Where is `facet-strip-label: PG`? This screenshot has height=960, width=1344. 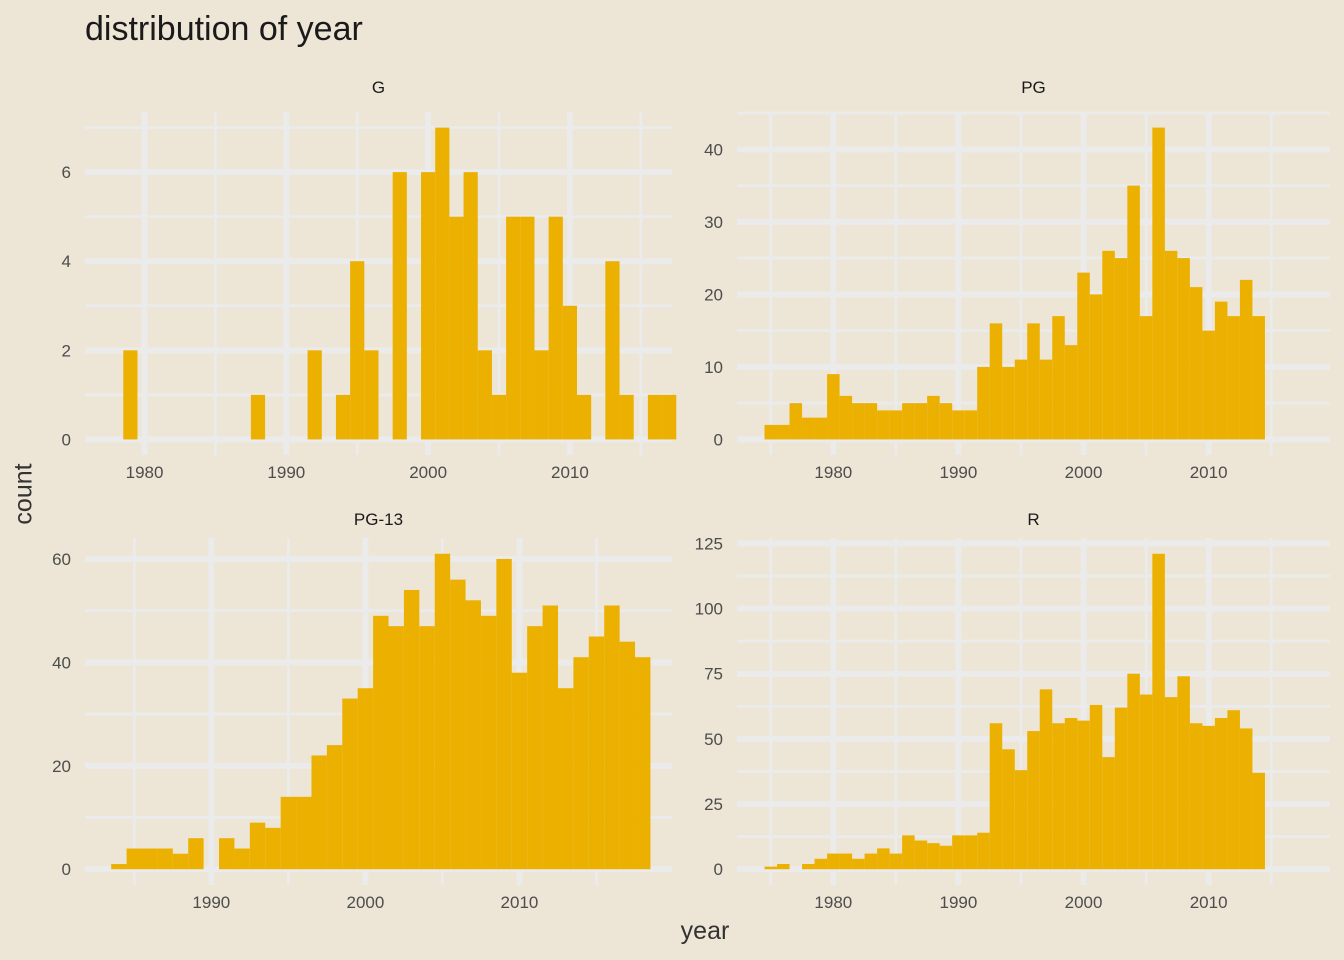 facet-strip-label: PG is located at coordinates (1033, 87).